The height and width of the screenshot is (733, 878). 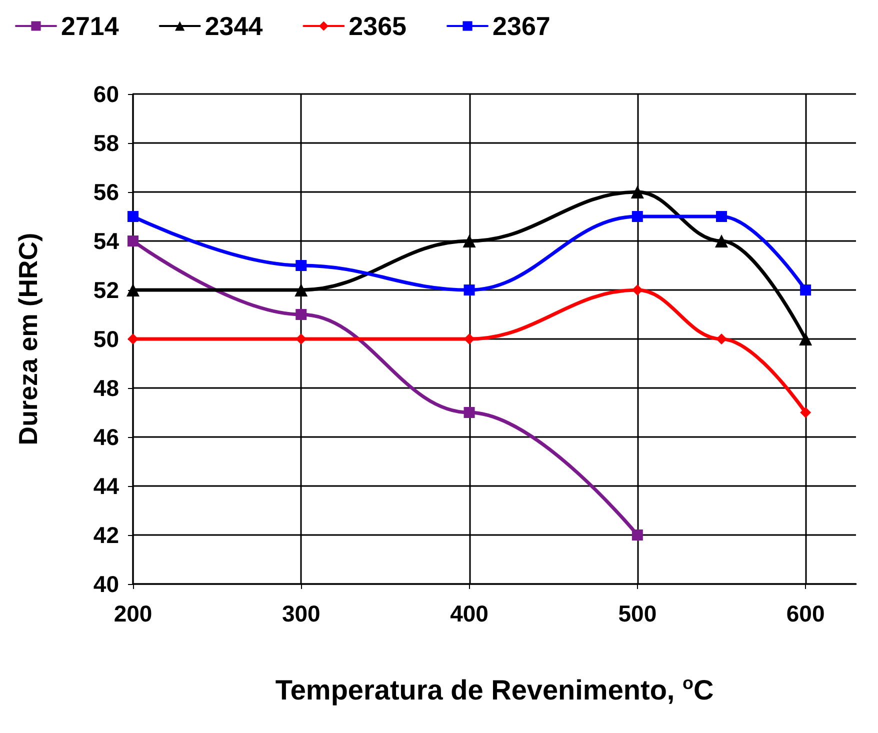 I want to click on y-tick-label: 54, so click(x=106, y=241).